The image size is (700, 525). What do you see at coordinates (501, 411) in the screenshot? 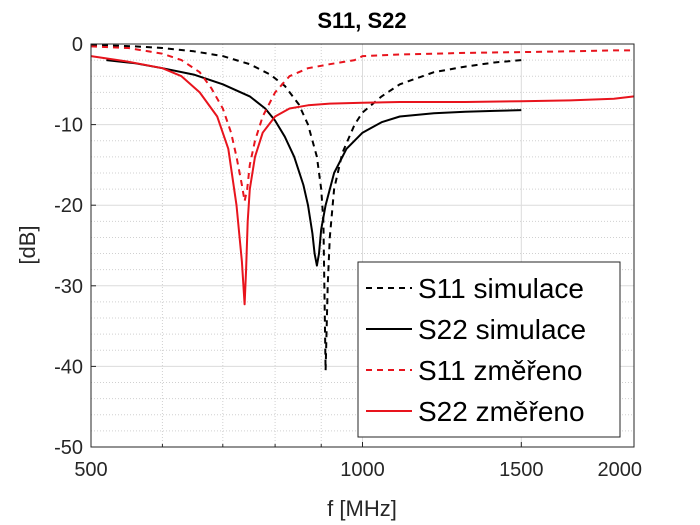
I see `legend-entry: S22 změřeno` at bounding box center [501, 411].